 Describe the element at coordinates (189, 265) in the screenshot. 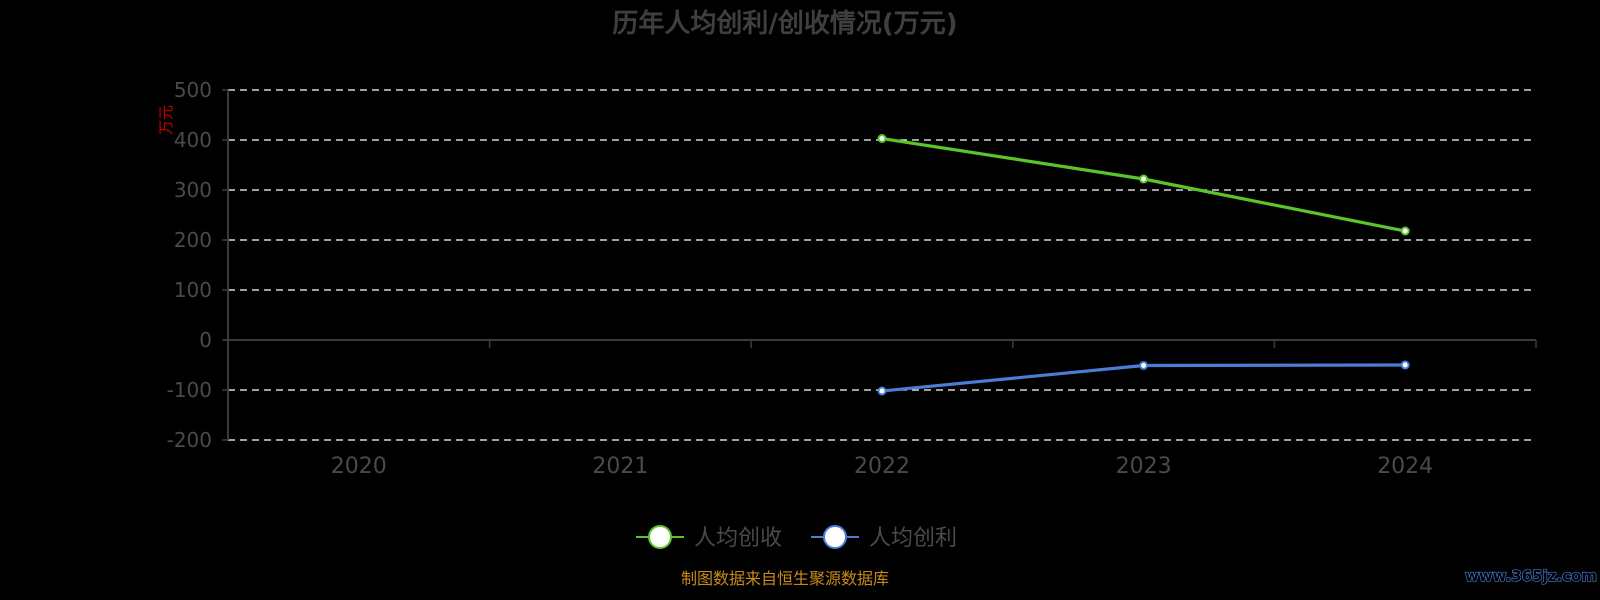

I see `y-axis-ticks: 500 400 300 200 100 0 -100 -200` at that location.